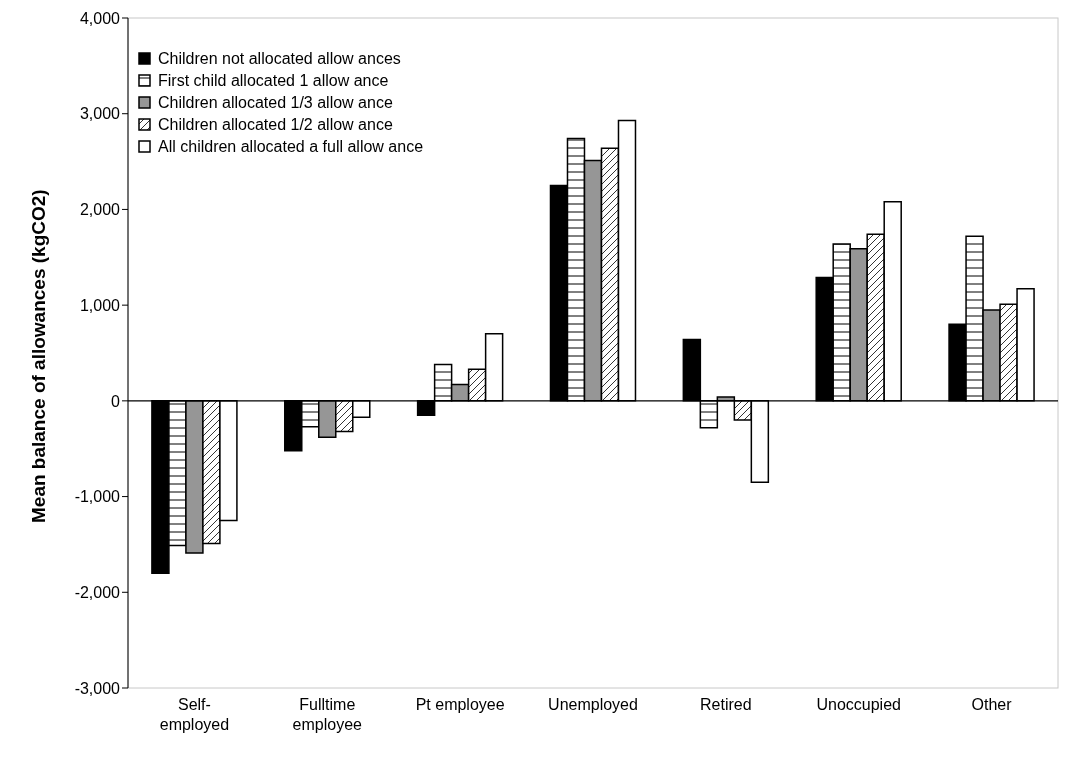  I want to click on y-axis-title: Mean balance of allowances (kgCO2), so click(38, 356).